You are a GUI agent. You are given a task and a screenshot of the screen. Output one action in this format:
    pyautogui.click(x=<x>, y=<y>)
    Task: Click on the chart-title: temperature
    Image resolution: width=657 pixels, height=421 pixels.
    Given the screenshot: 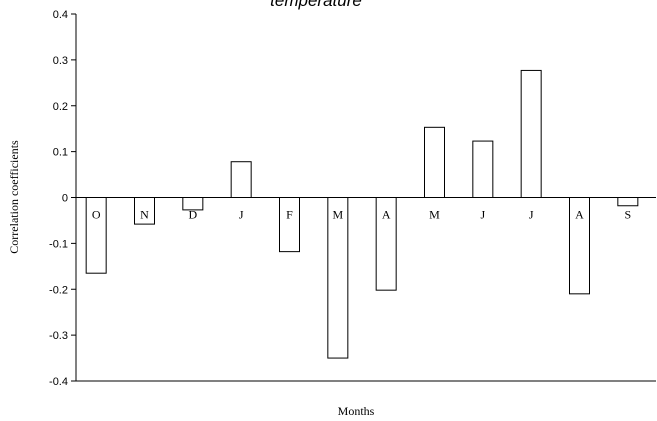 What is the action you would take?
    pyautogui.click(x=316, y=5)
    